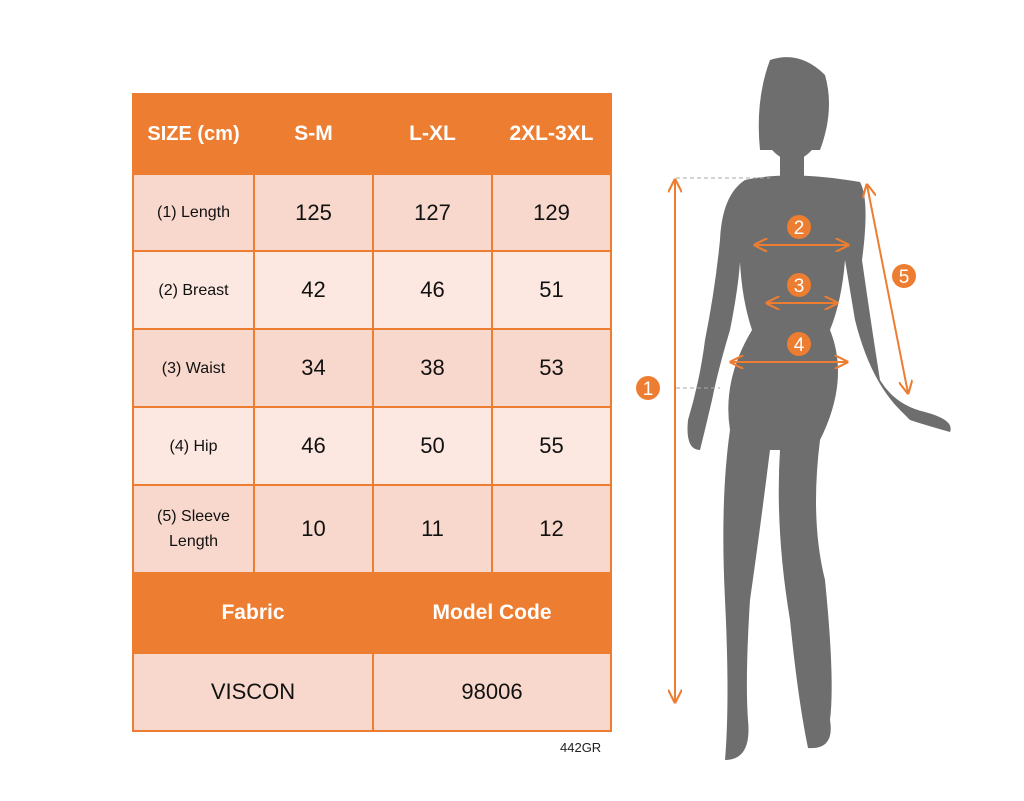 The height and width of the screenshot is (801, 1024). Describe the element at coordinates (313, 529) in the screenshot. I see `cell: 10` at that location.